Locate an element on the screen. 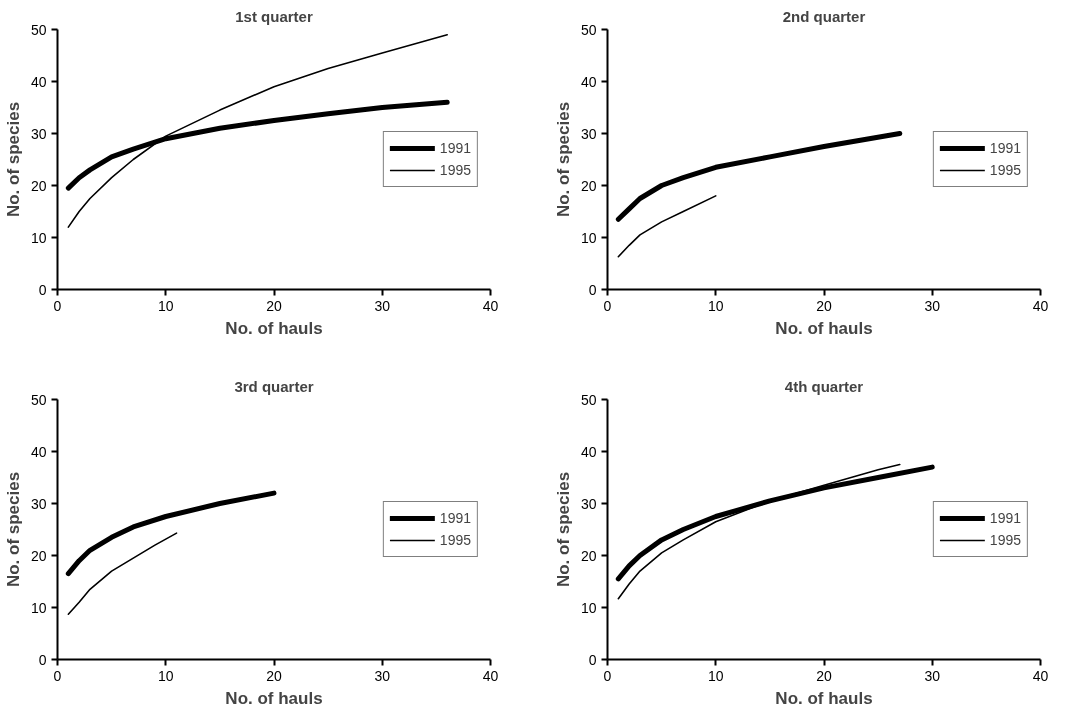 The height and width of the screenshot is (716, 1074). chart-title: 1st quarter is located at coordinates (274, 16).